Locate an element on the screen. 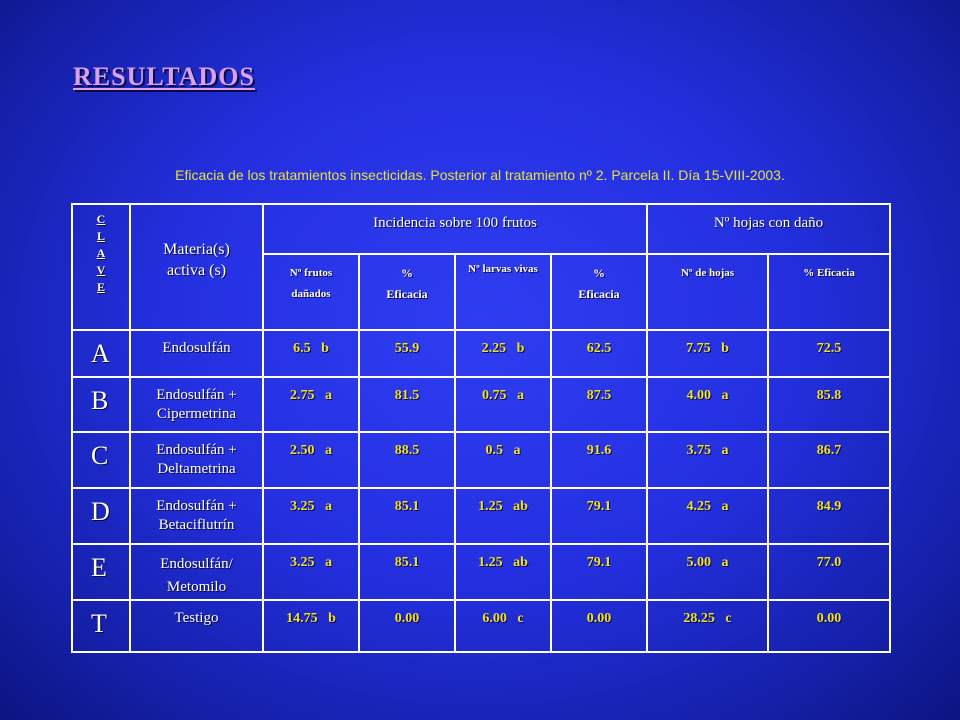 This screenshot has height=720, width=960. eficacia-1-line1: % is located at coordinates (407, 273).